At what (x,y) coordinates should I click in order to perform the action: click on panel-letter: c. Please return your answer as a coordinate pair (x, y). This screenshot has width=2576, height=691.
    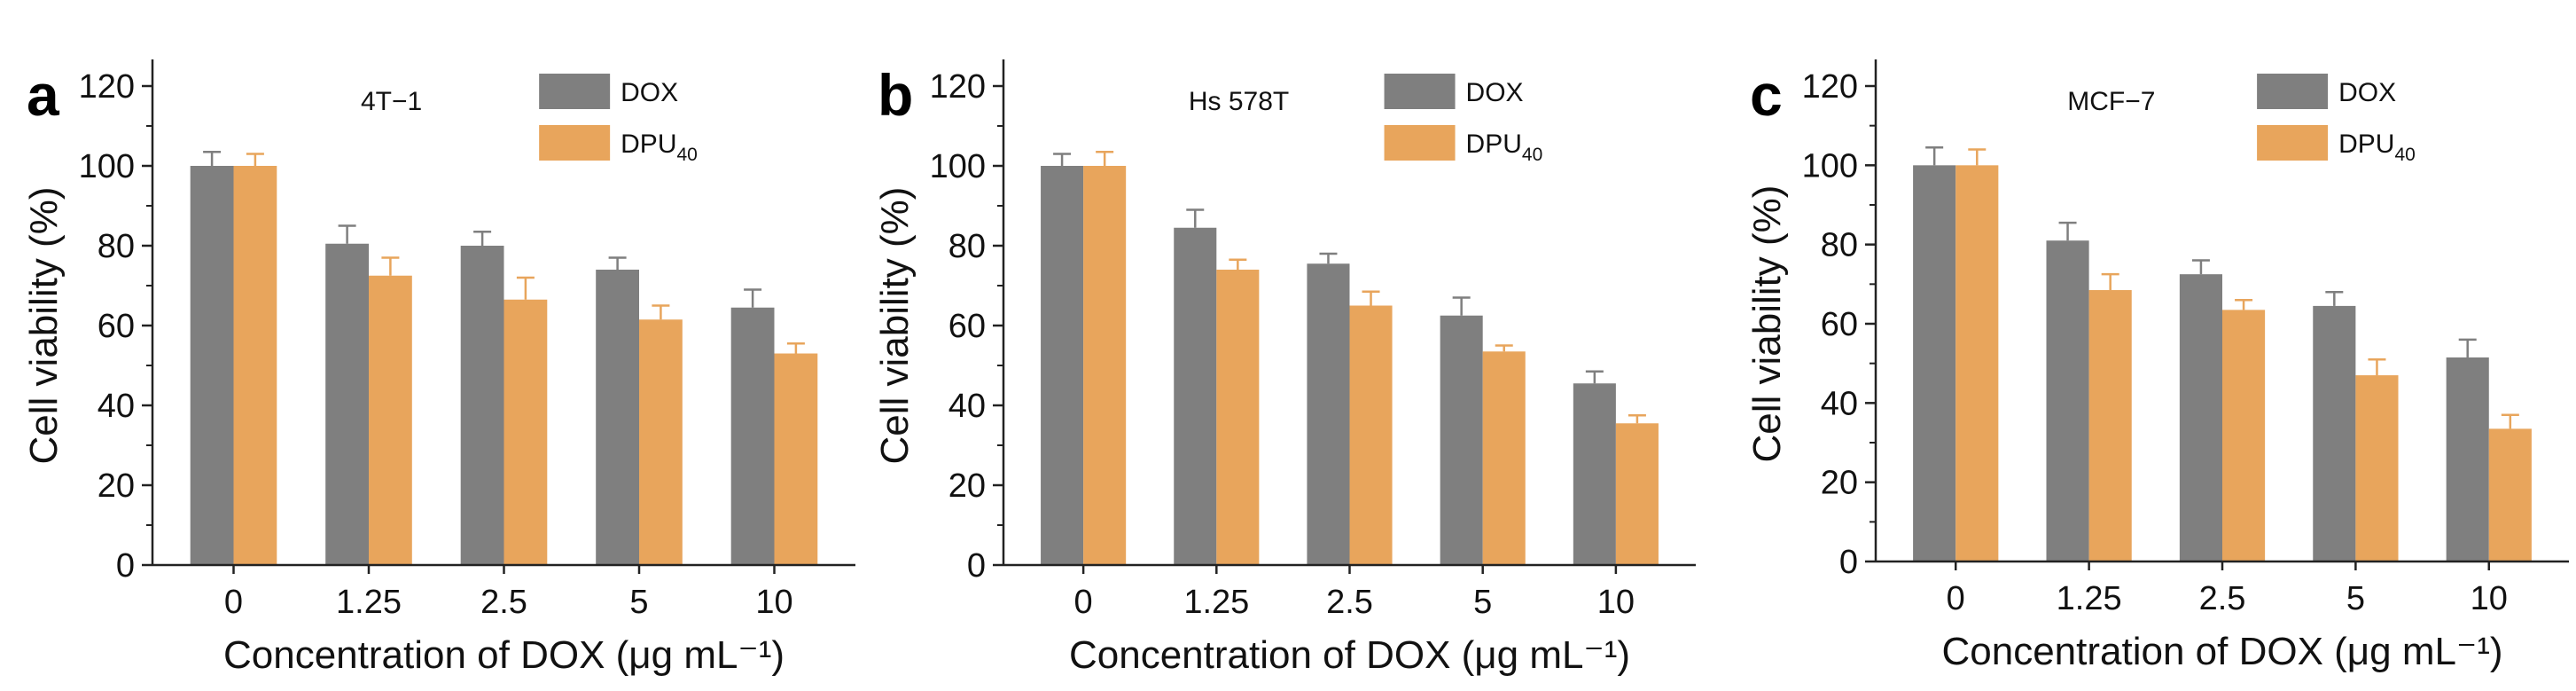
    Looking at the image, I should click on (1766, 95).